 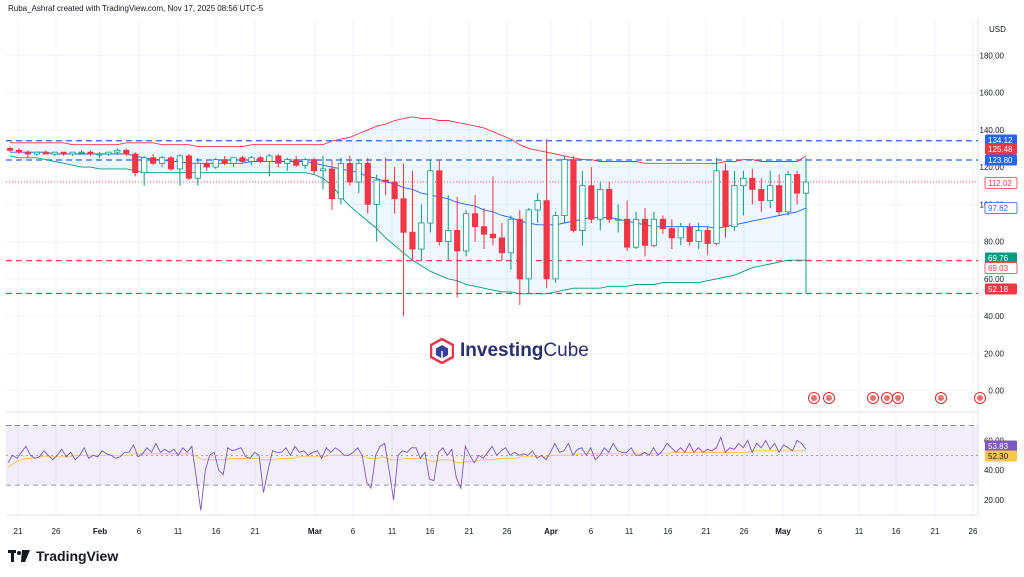 I want to click on price-axis-tick-label: 80.00, so click(x=994, y=242).